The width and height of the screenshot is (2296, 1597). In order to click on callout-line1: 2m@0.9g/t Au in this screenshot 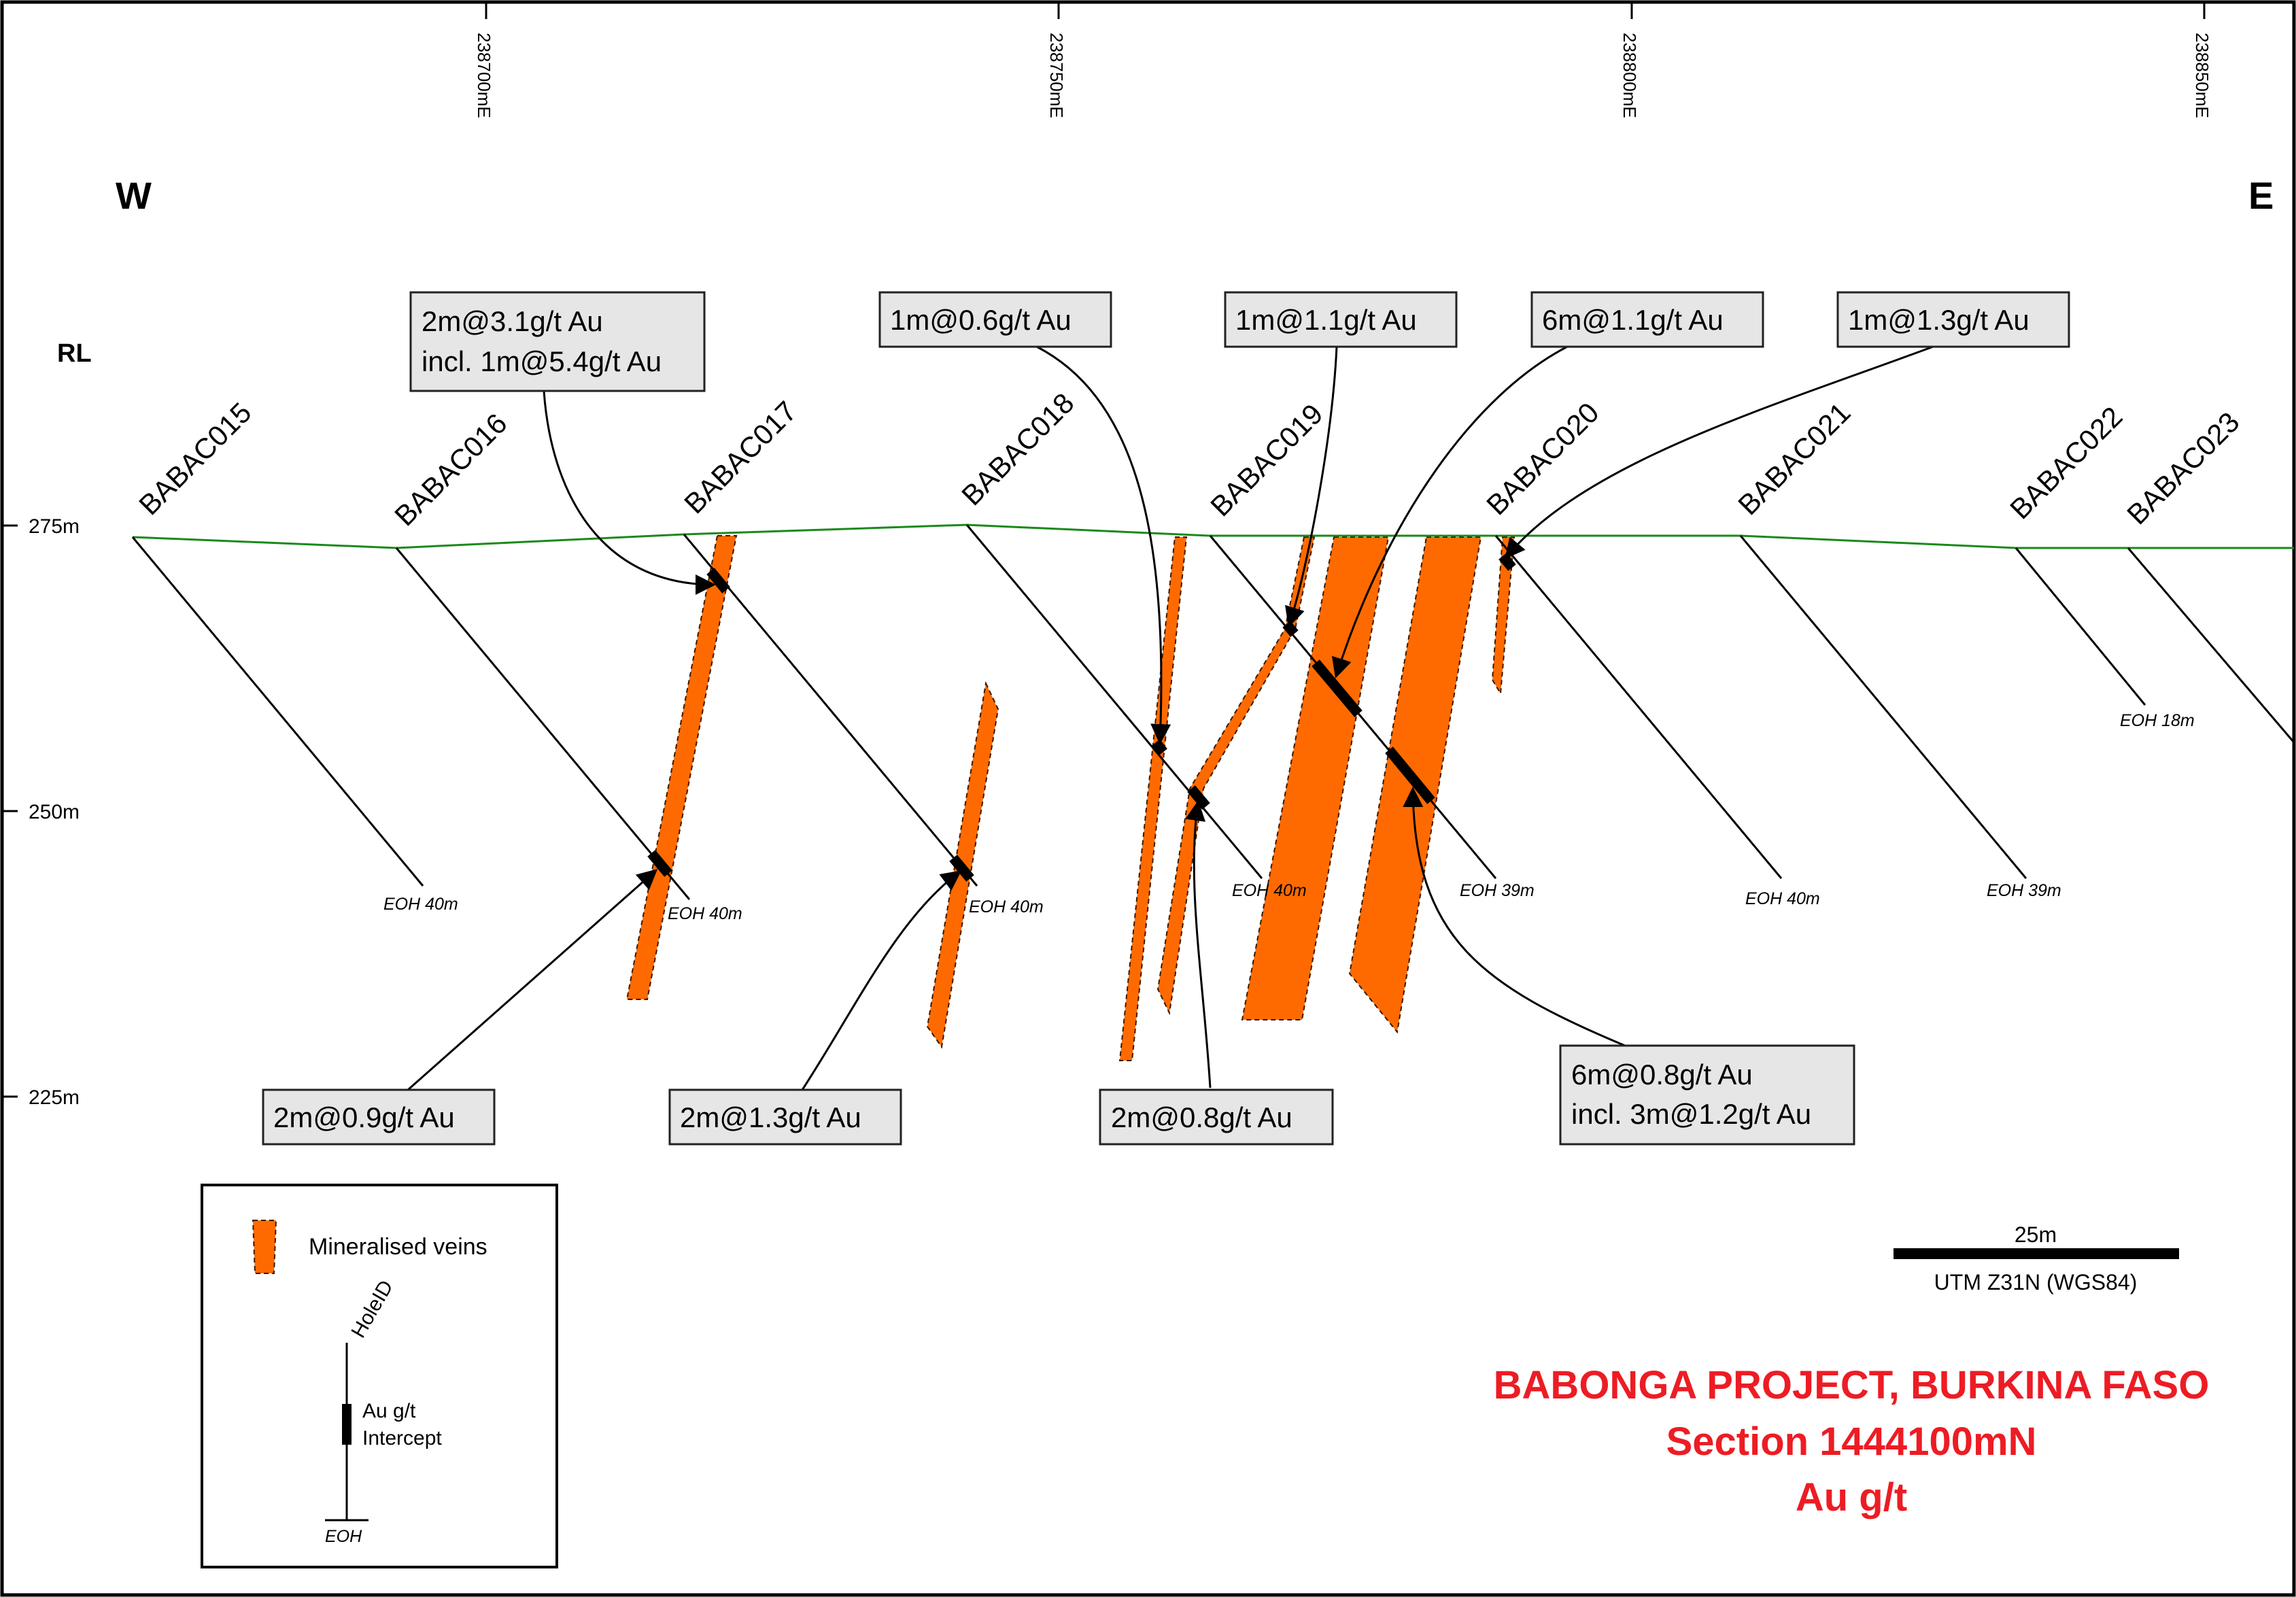, I will do `click(364, 1117)`.